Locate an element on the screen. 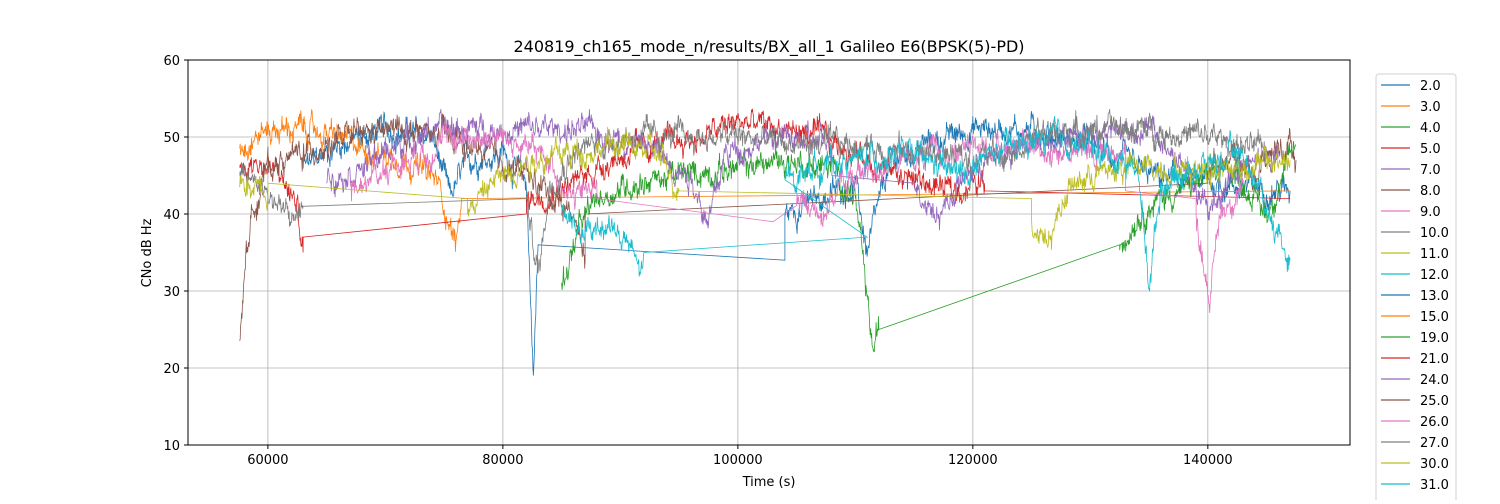 This screenshot has width=1500, height=504. x-tick-label: 100000 is located at coordinates (738, 460).